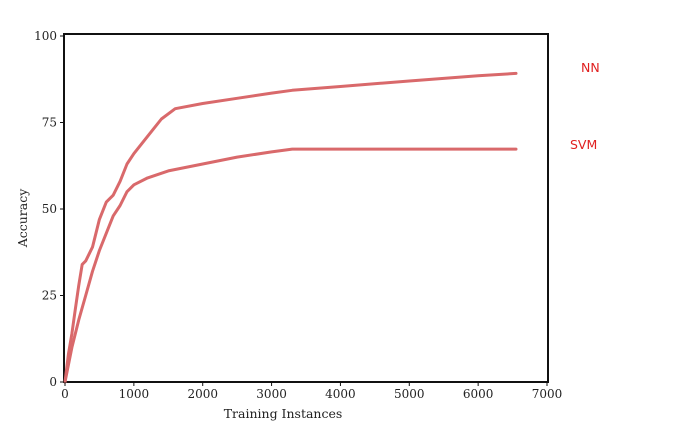  Describe the element at coordinates (65, 394) in the screenshot. I see `x-tick-label: 0` at that location.